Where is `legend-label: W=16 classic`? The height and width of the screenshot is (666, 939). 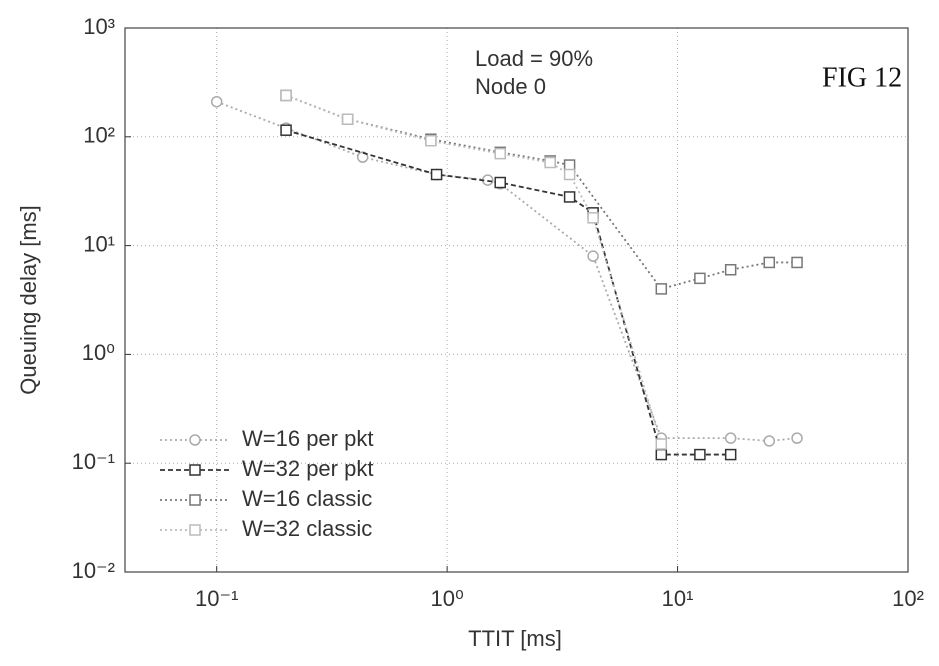 legend-label: W=16 classic is located at coordinates (307, 498).